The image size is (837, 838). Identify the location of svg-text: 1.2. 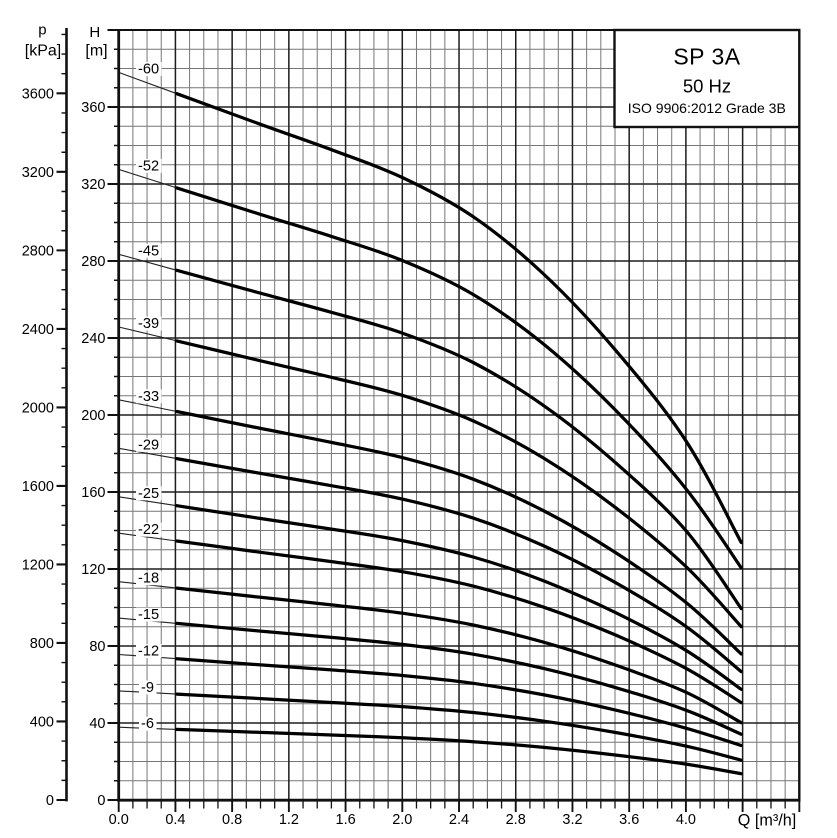
(289, 820).